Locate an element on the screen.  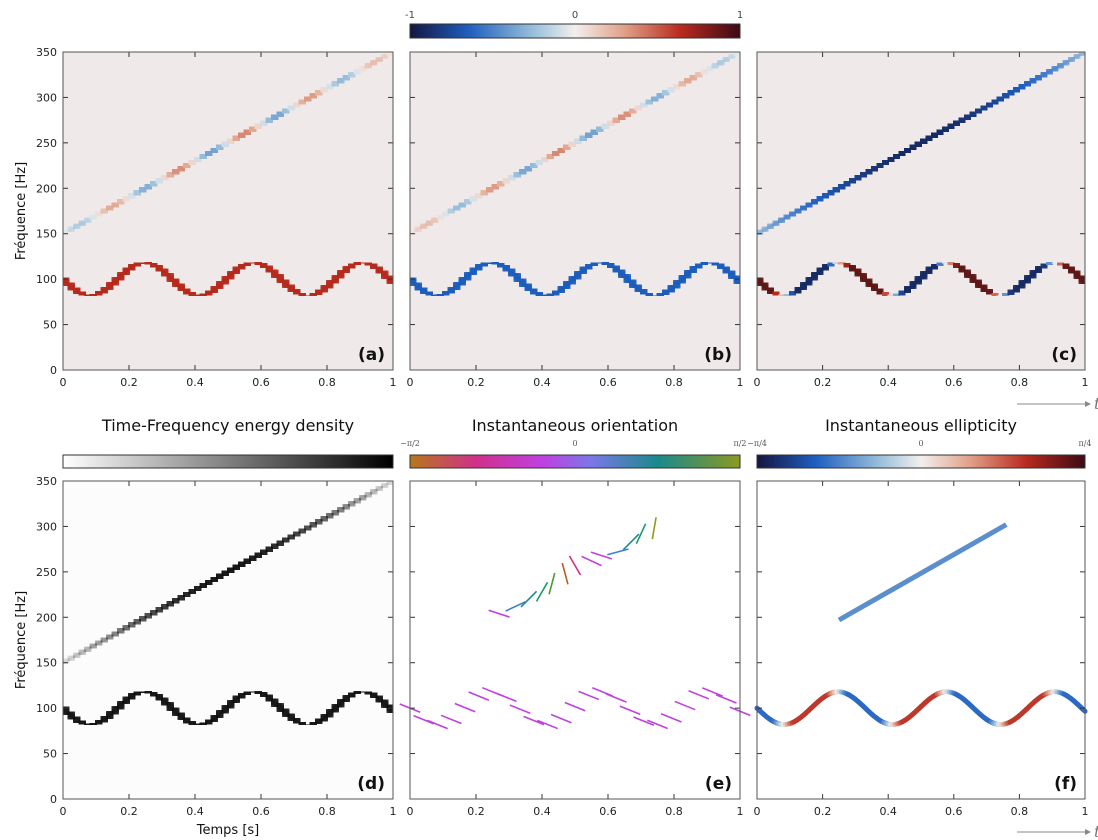
energy-colorbar: Time-Frequency energy density is located at coordinates (228, 442).